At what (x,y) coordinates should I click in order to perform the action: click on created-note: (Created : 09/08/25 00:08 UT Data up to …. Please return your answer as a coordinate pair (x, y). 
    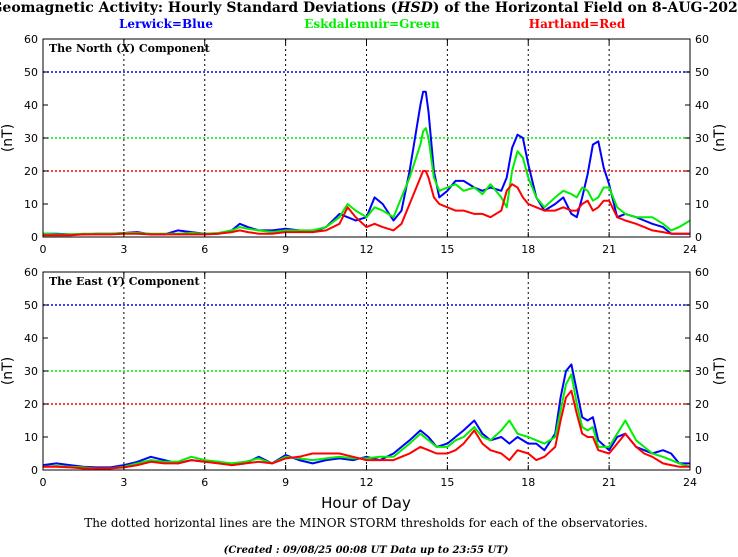
    Looking at the image, I should click on (366, 550).